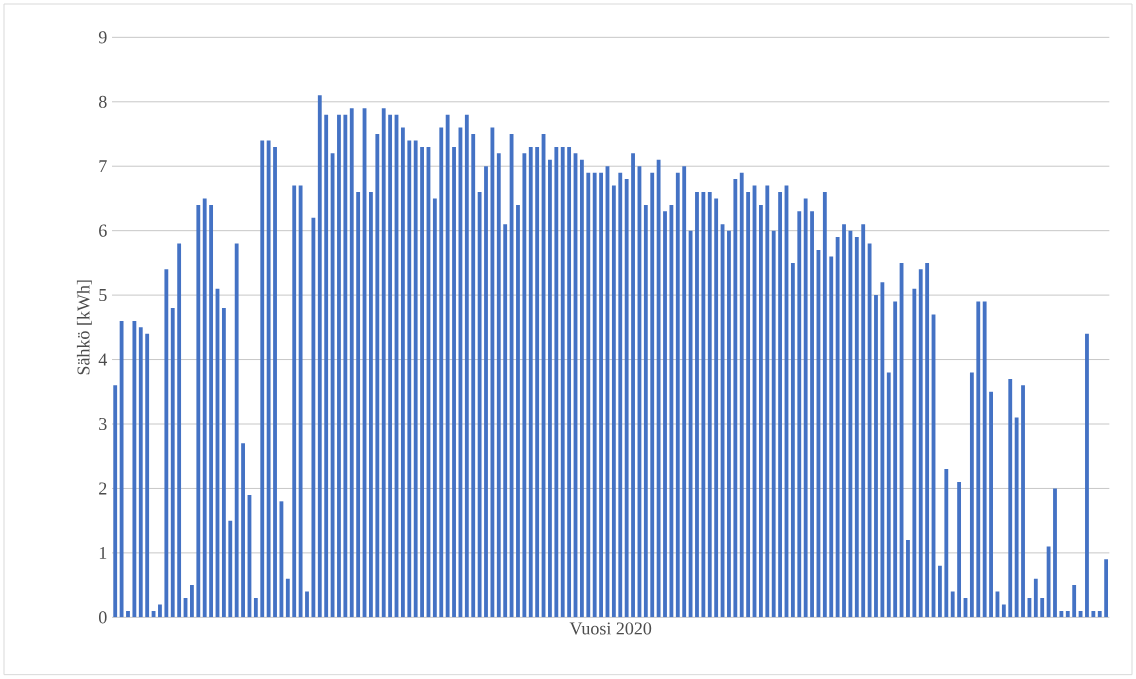 This screenshot has height=679, width=1136. I want to click on y-tick-label: 9, so click(102, 37).